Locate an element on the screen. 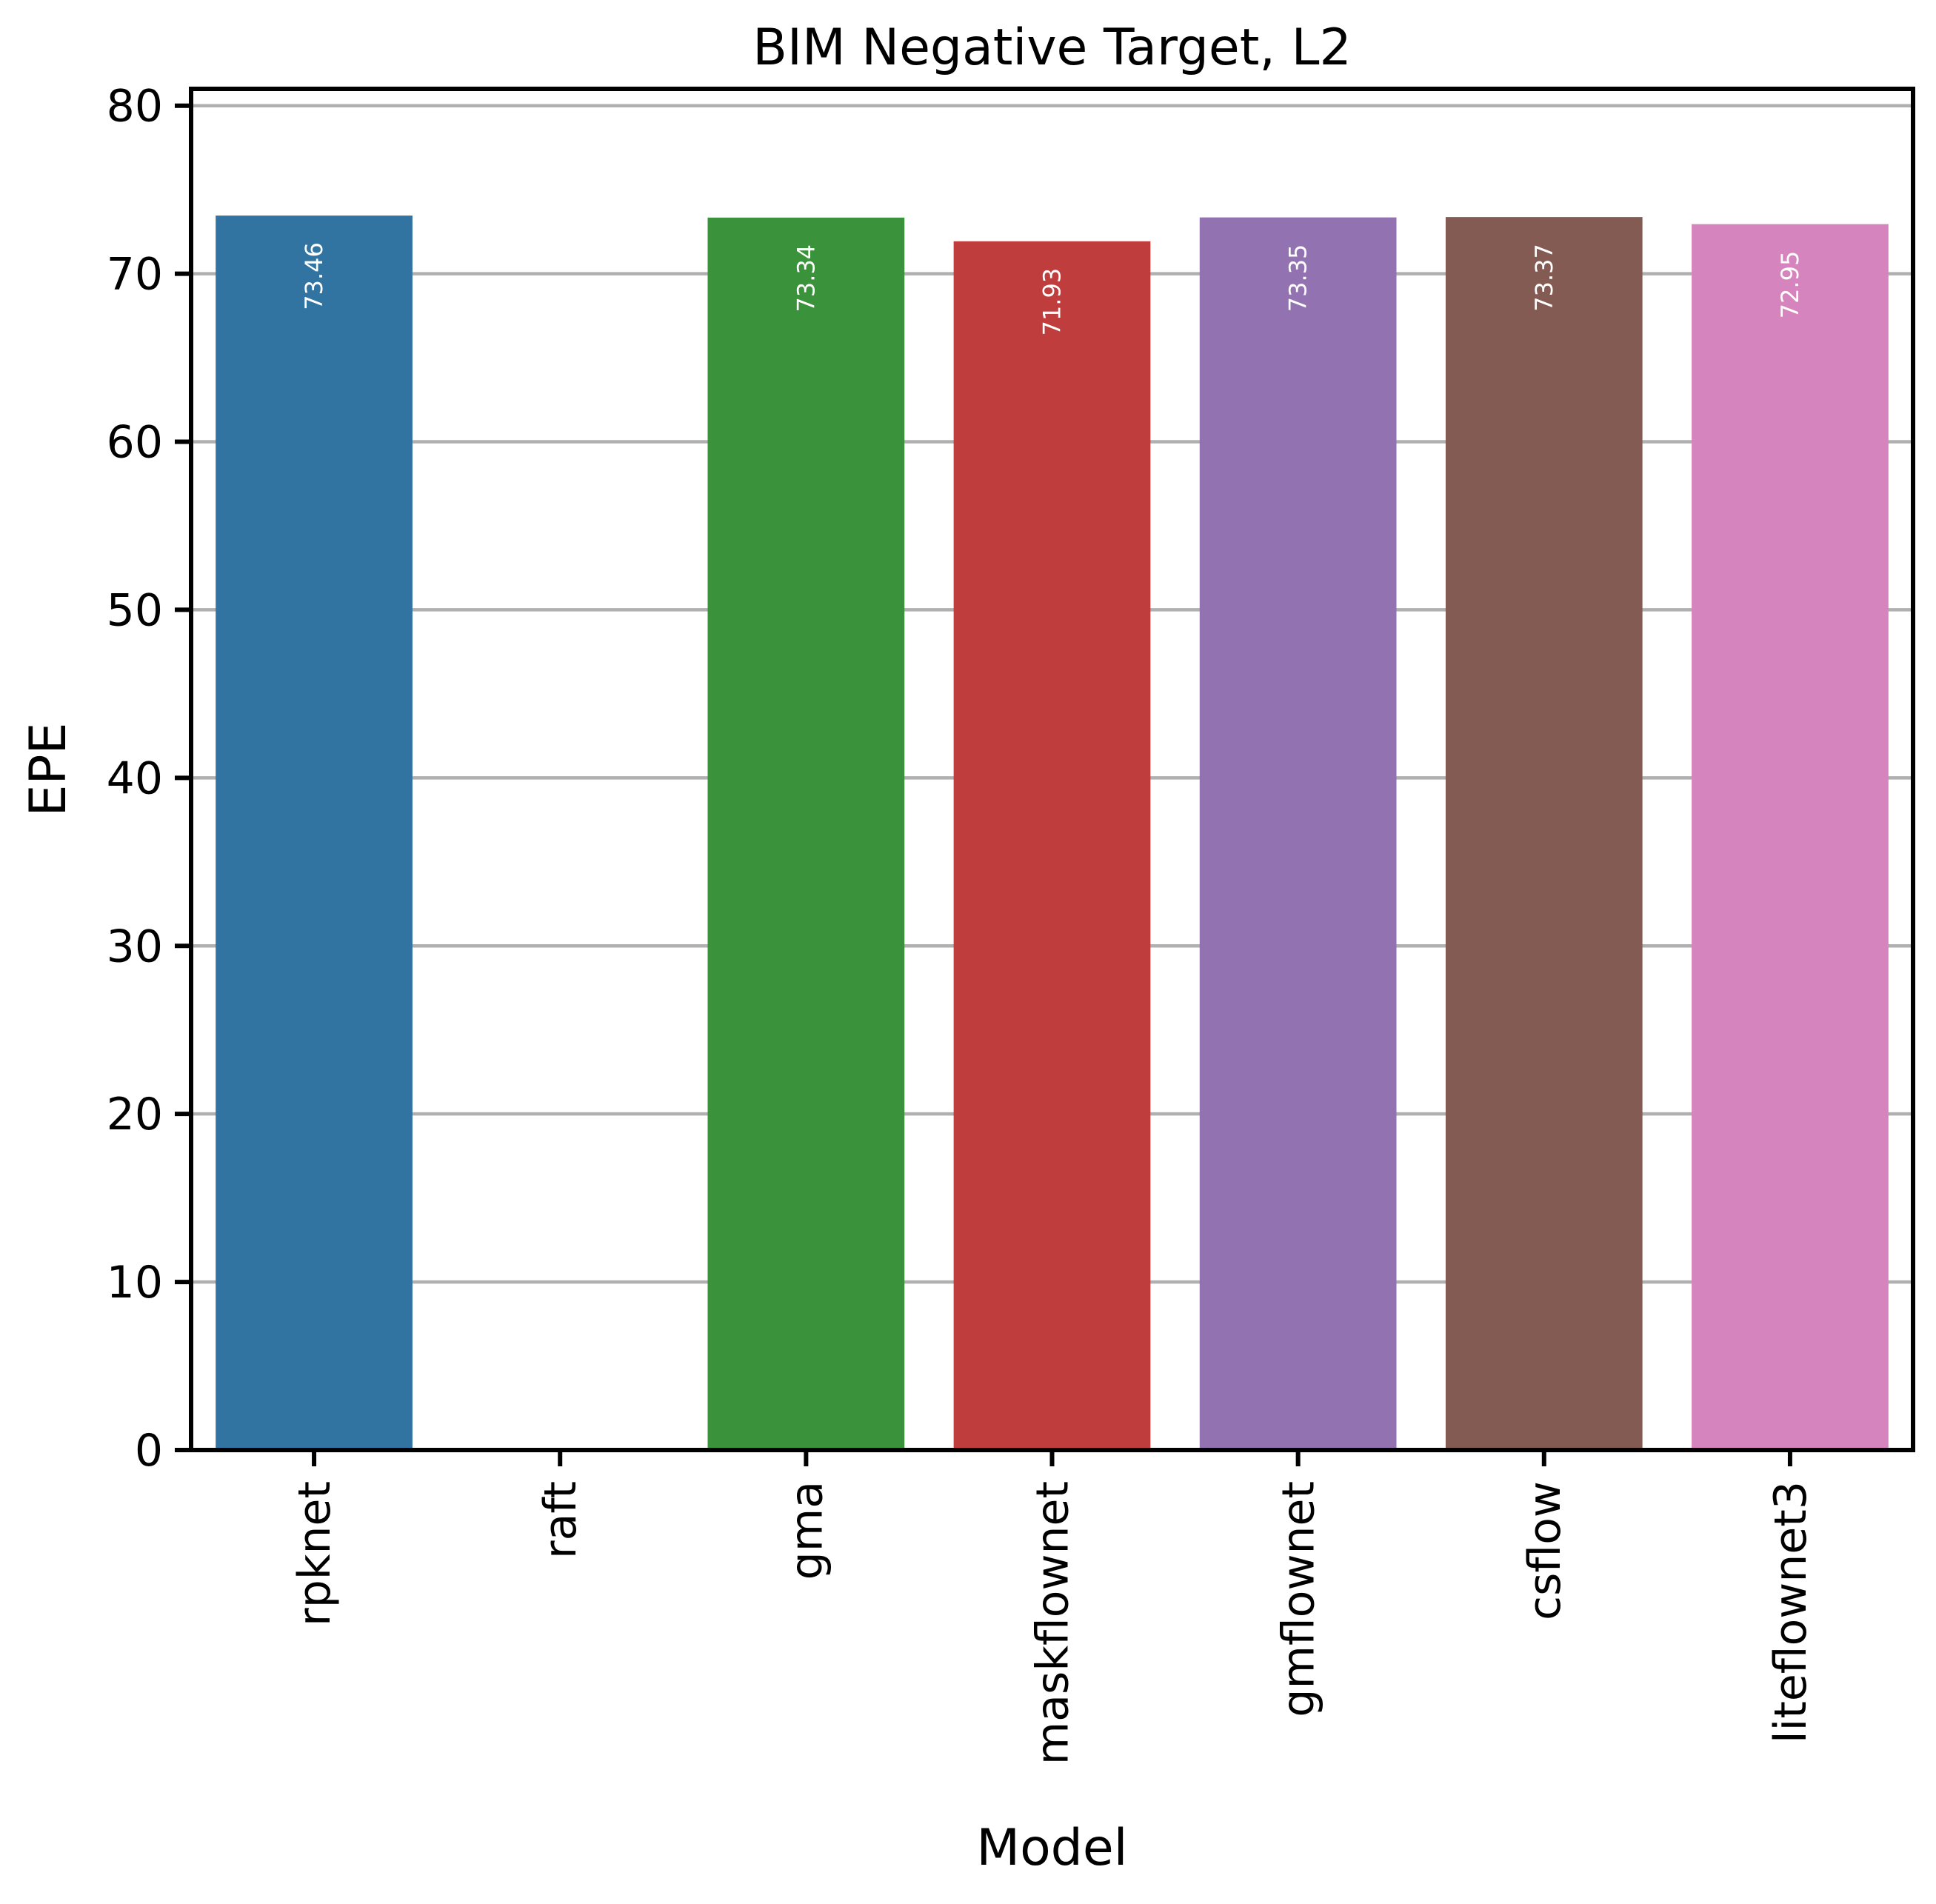 This screenshot has height=1904, width=1936. bar-gmflownet is located at coordinates (1298, 834).